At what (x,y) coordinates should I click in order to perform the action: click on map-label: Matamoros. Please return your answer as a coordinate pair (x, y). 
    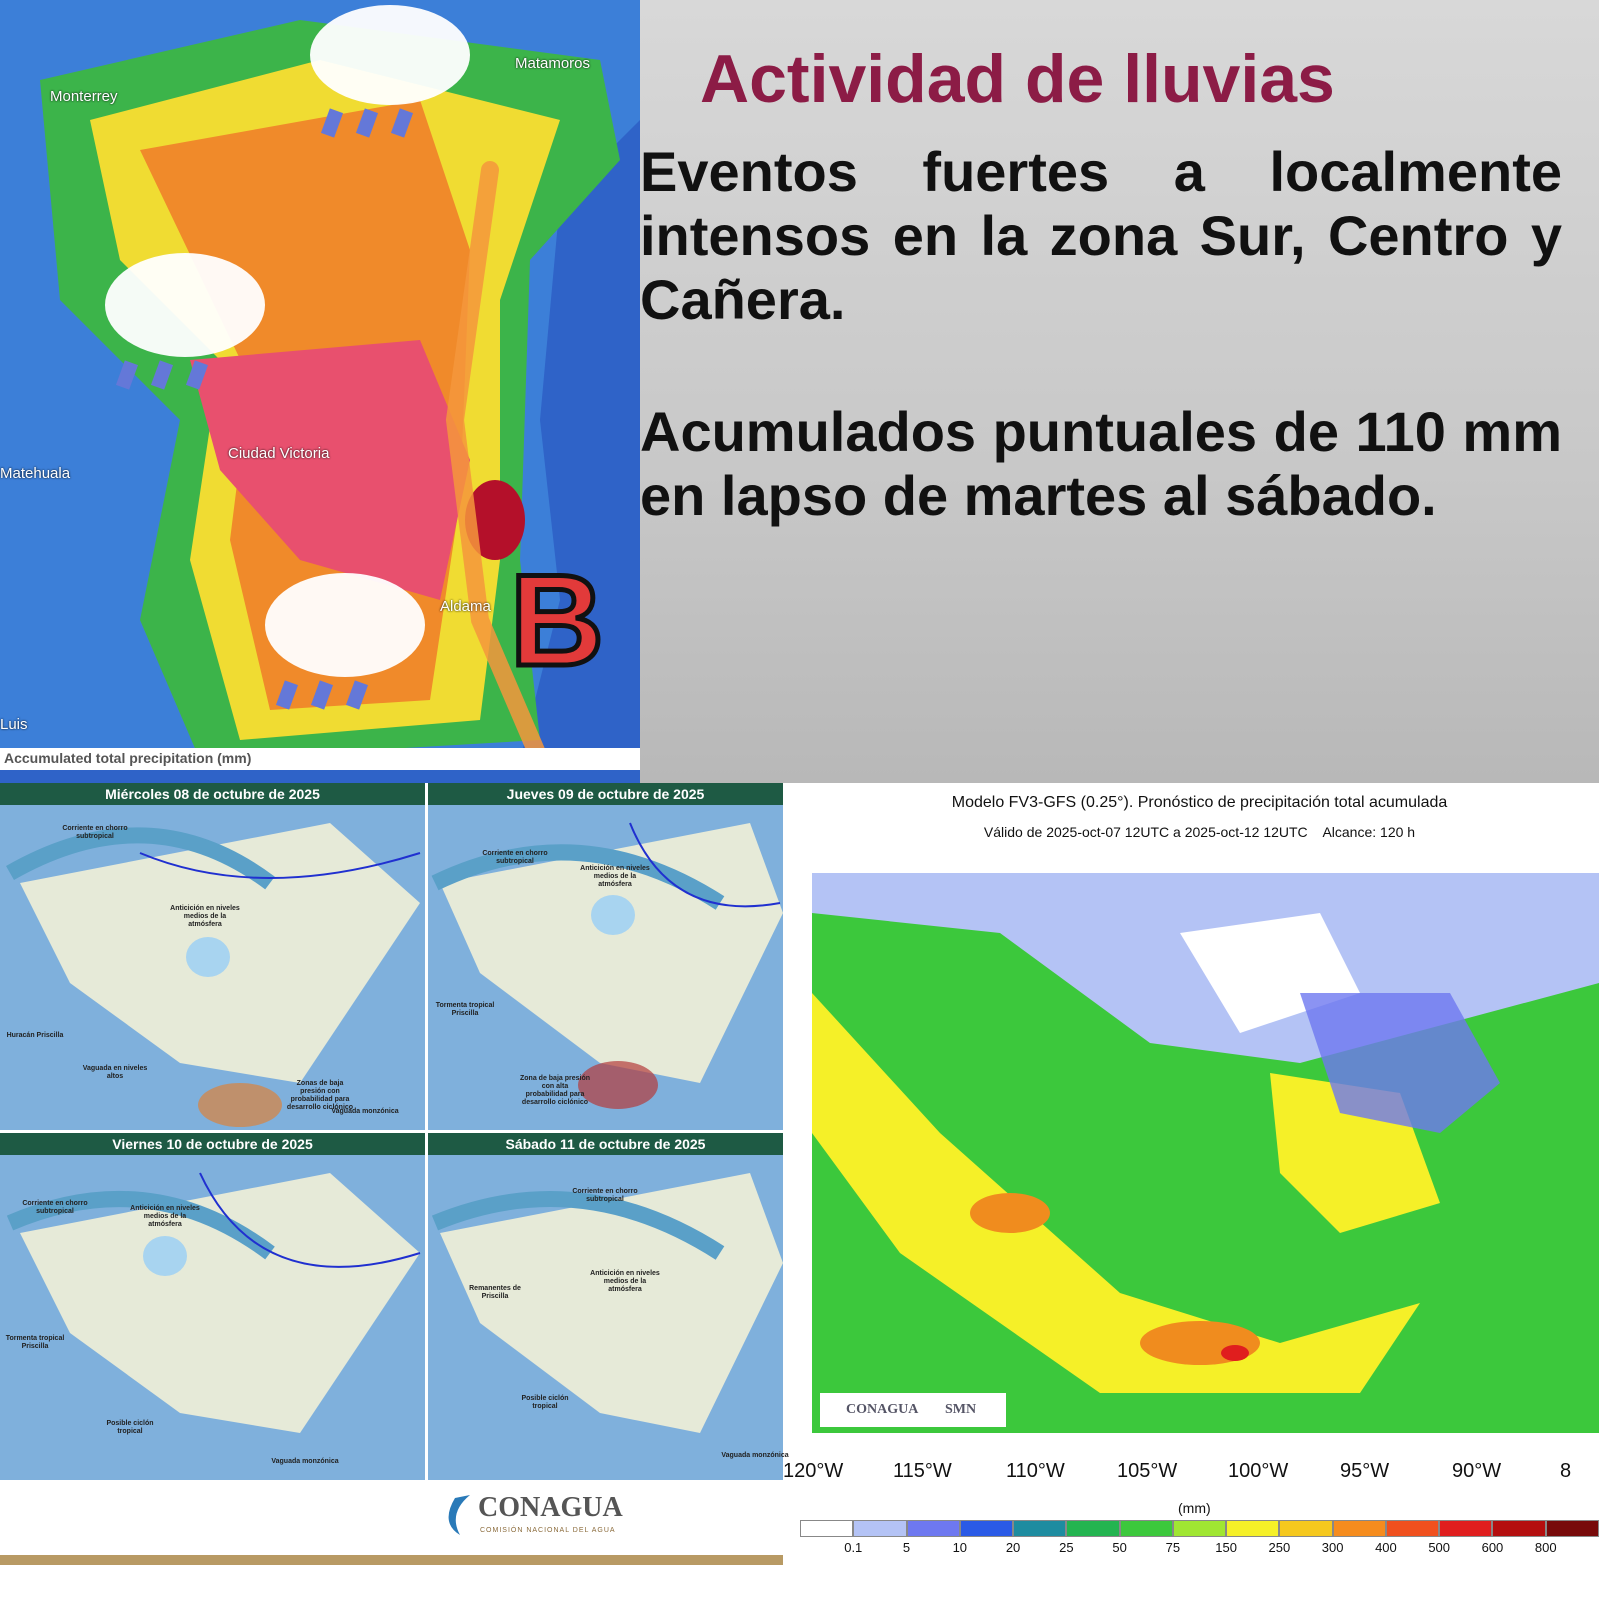
    Looking at the image, I should click on (553, 63).